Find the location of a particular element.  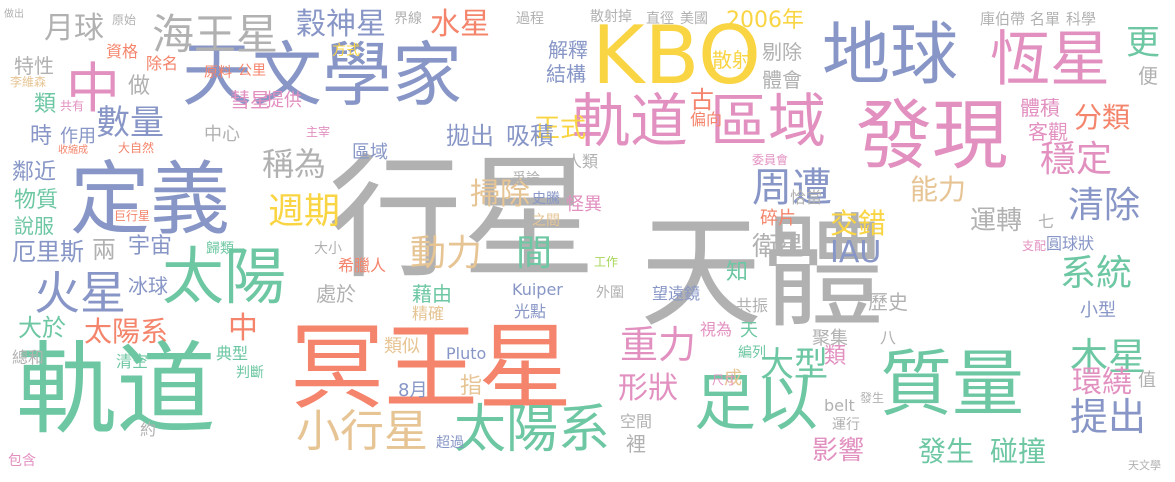

word-quyu: 區域 is located at coordinates (768, 121).